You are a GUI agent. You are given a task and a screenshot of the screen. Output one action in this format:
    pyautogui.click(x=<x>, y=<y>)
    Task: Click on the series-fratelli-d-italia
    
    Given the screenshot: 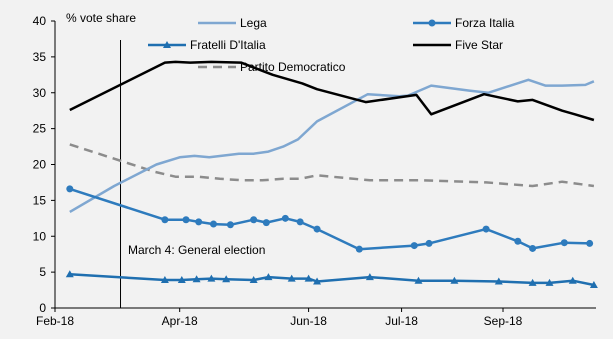 What is the action you would take?
    pyautogui.click(x=331, y=279)
    